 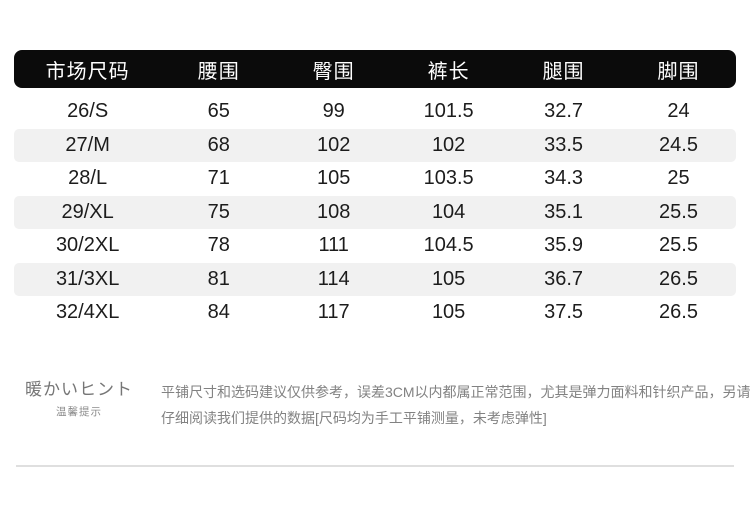 I want to click on table-cell: 37.5, so click(x=564, y=312).